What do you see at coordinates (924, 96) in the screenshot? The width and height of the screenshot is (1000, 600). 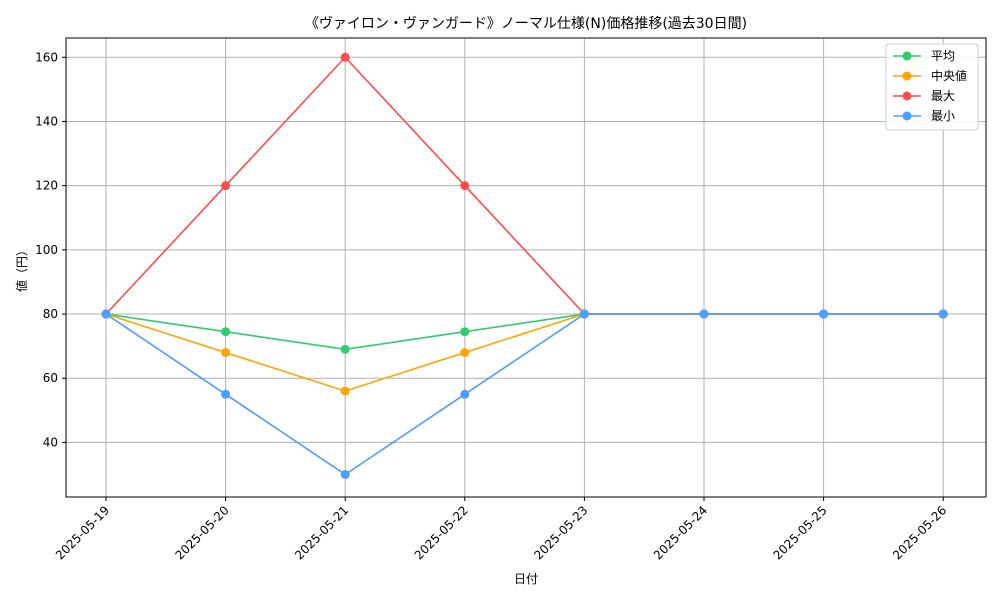 I see `legend-item: 最大` at bounding box center [924, 96].